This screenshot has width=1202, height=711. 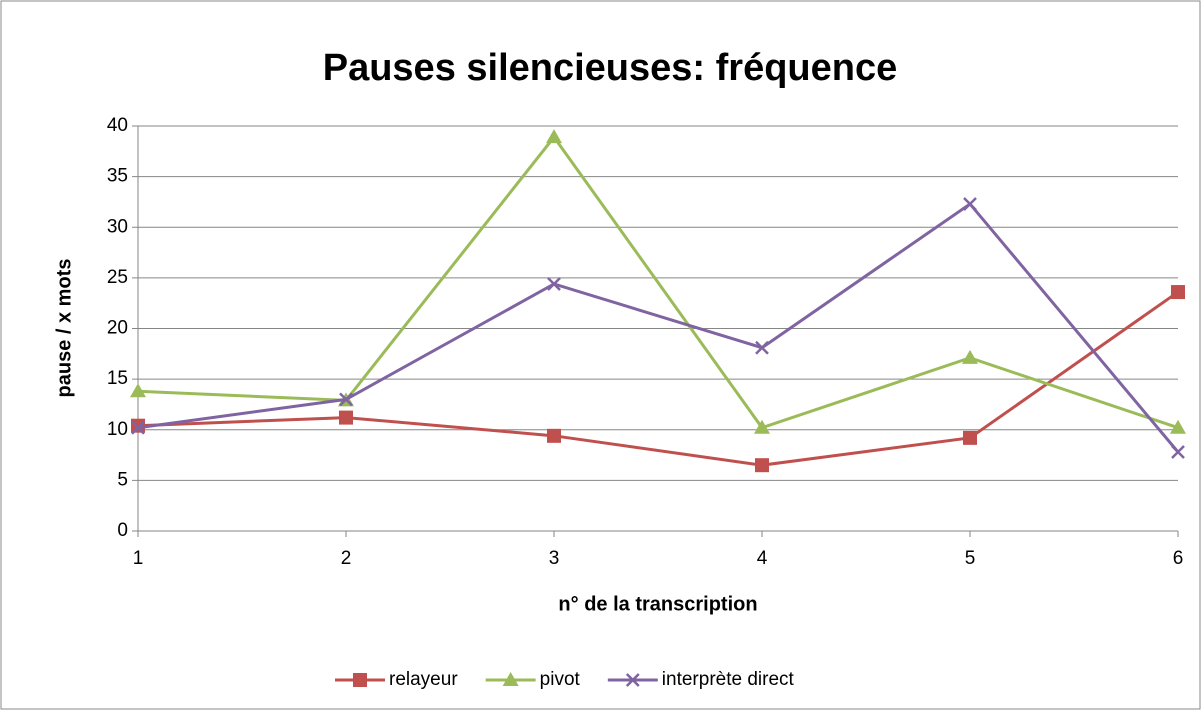 What do you see at coordinates (117, 328) in the screenshot?
I see `y-tick-label: 20` at bounding box center [117, 328].